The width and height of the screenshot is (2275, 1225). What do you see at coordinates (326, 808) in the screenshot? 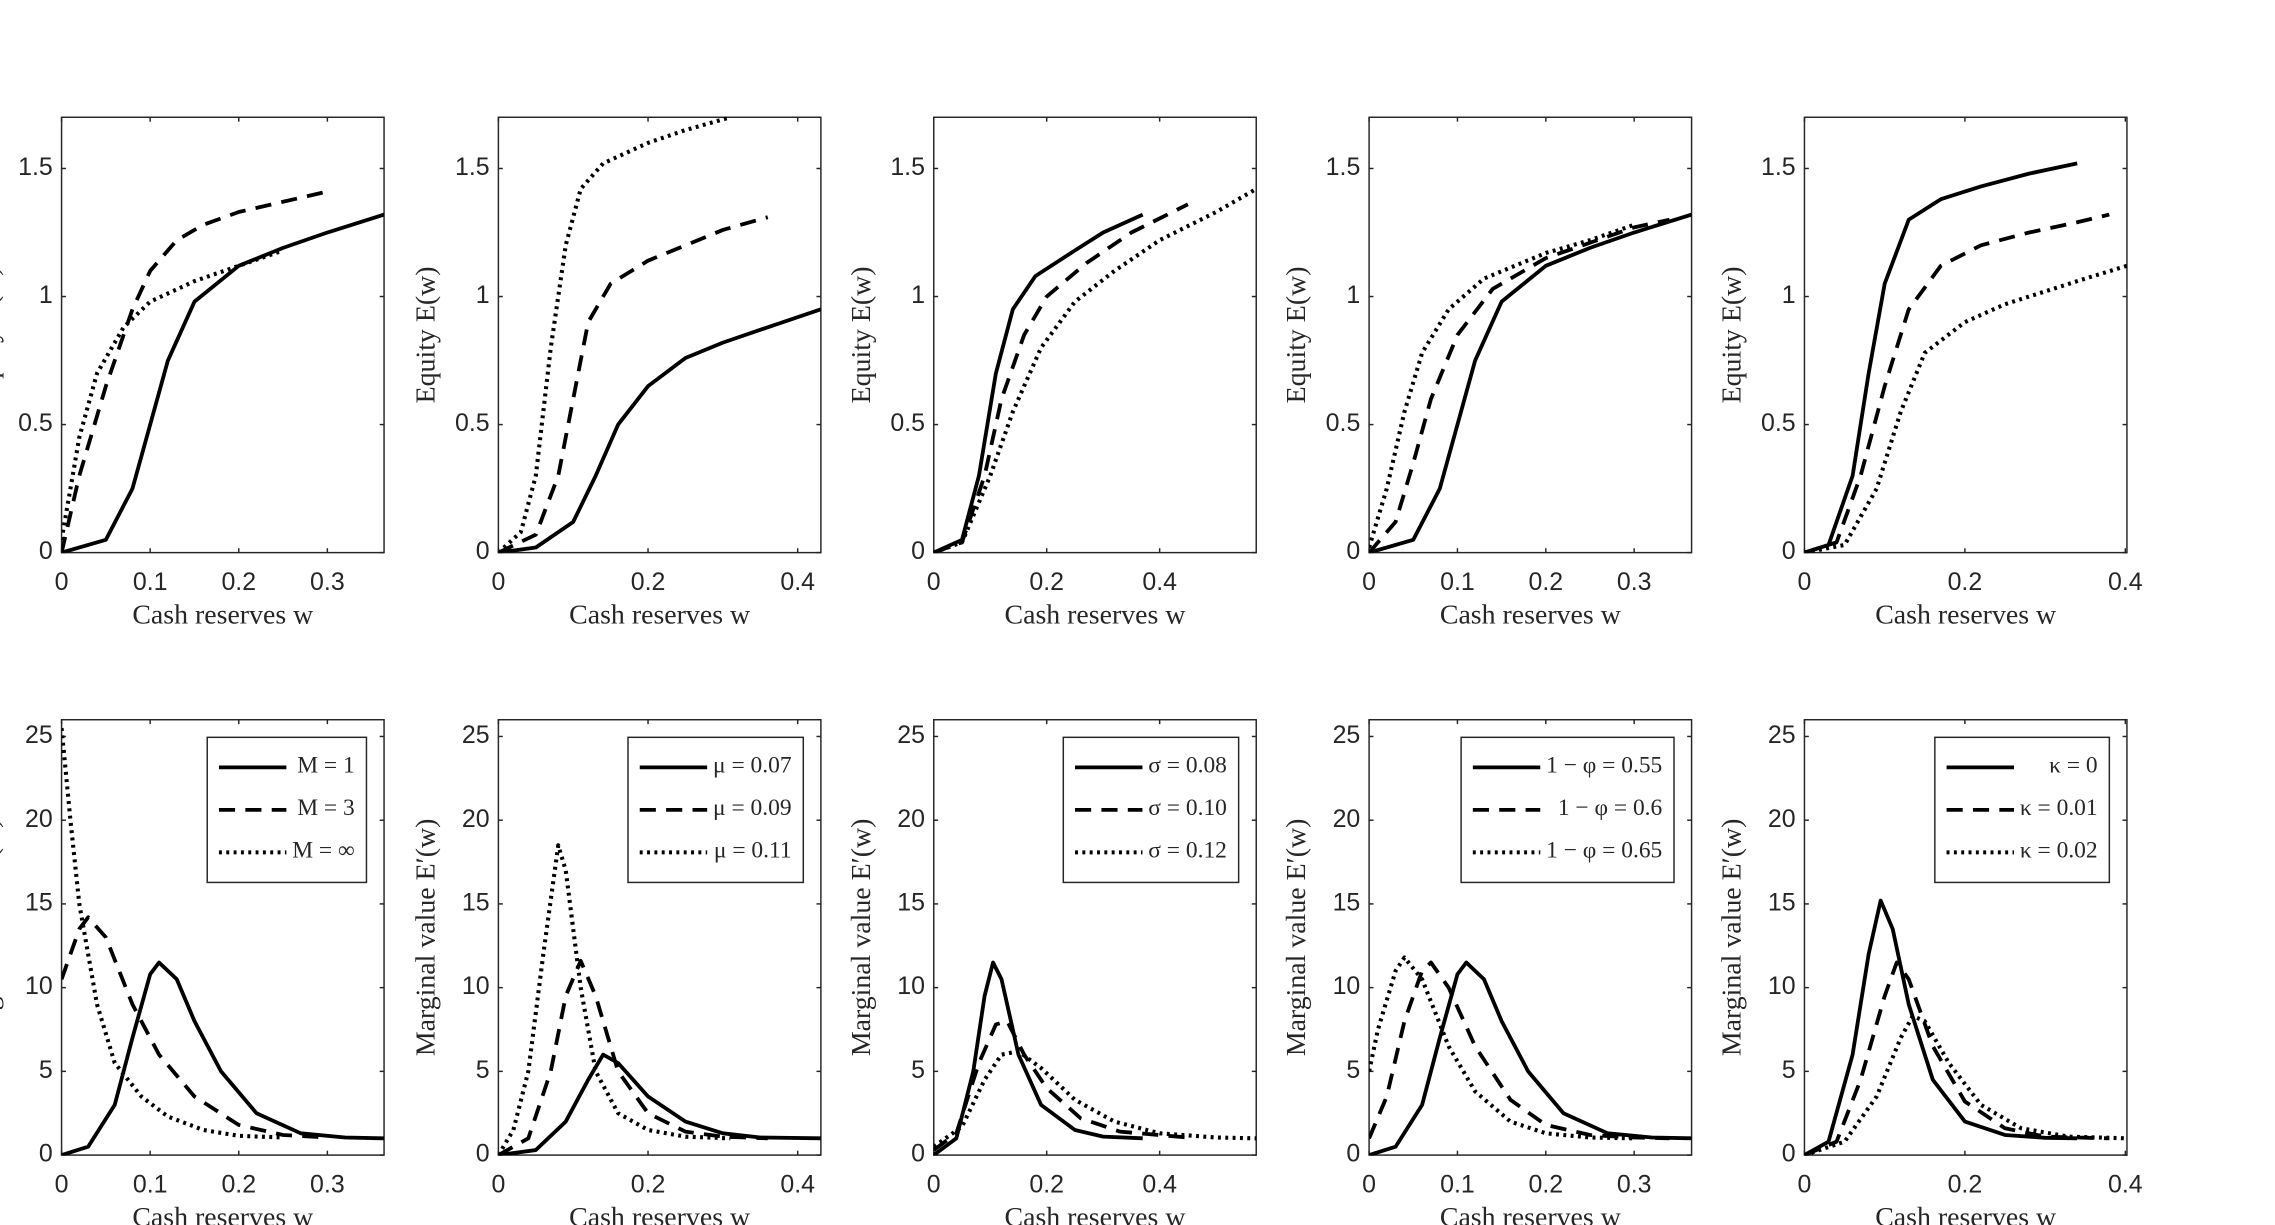
I see `legend-label: M = 3` at bounding box center [326, 808].